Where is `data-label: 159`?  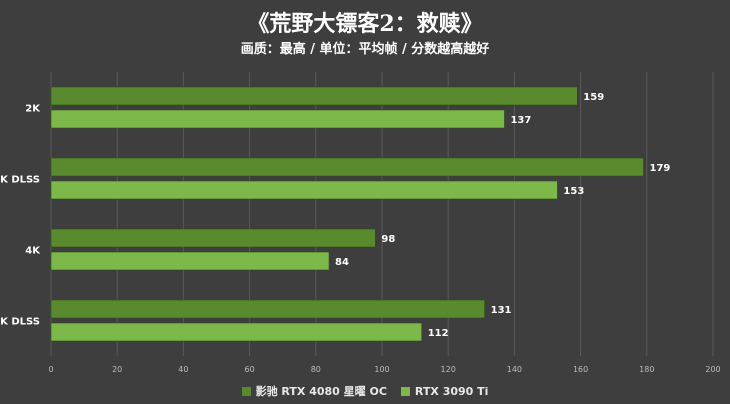
data-label: 159 is located at coordinates (593, 97).